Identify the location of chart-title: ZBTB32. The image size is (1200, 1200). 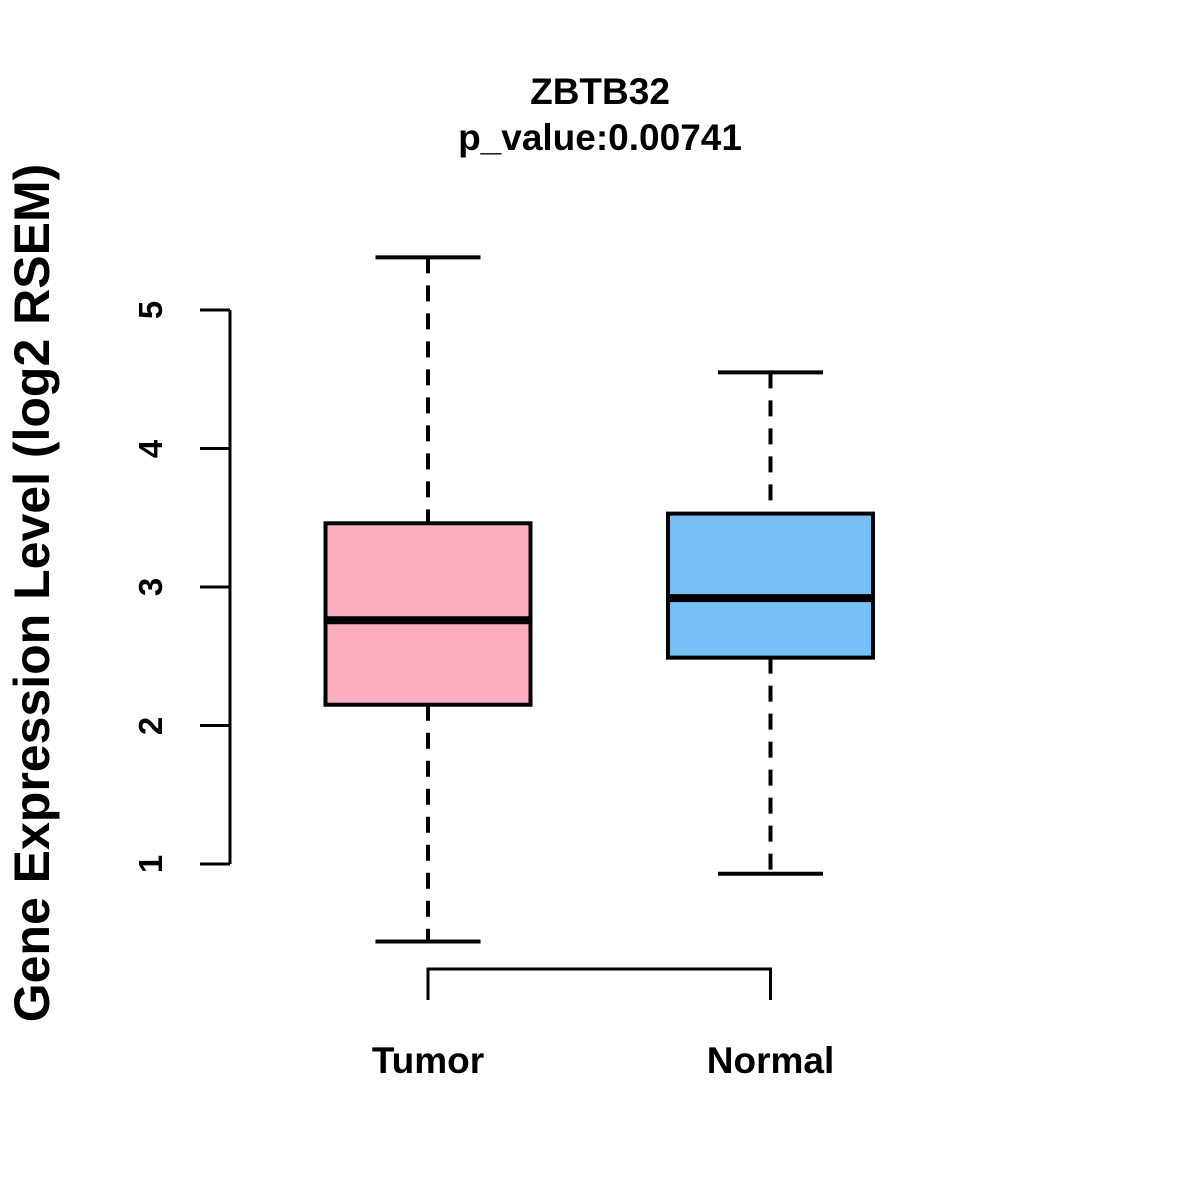
(600, 91).